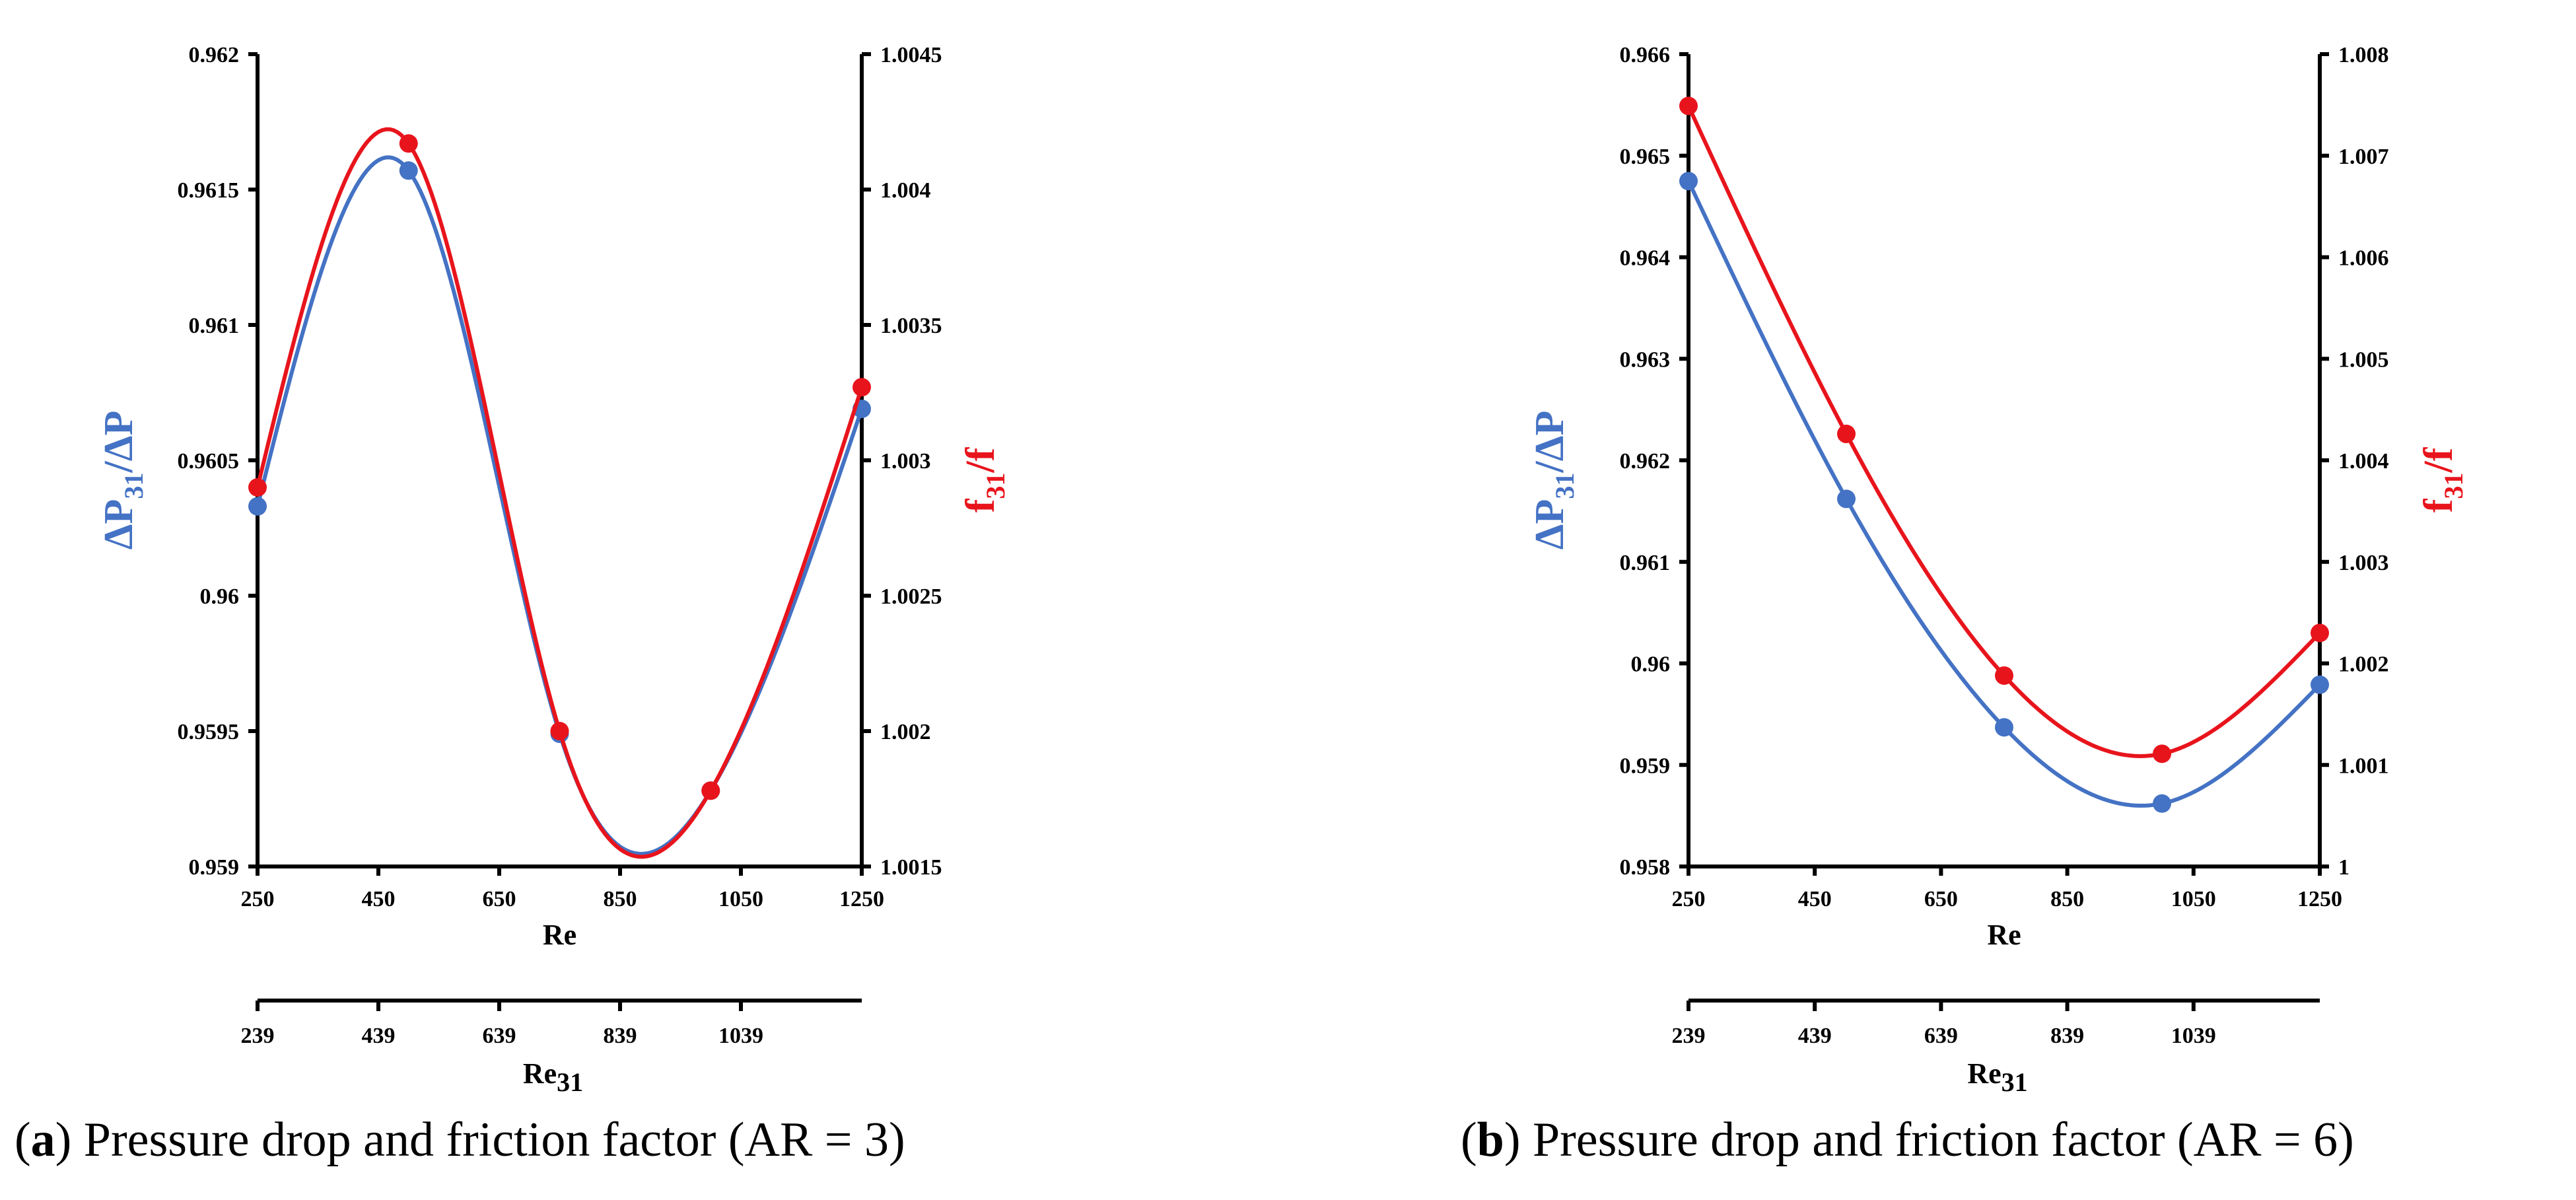 The height and width of the screenshot is (1200, 2576). I want to click on right-y-tick-label: 1.005, so click(2363, 359).